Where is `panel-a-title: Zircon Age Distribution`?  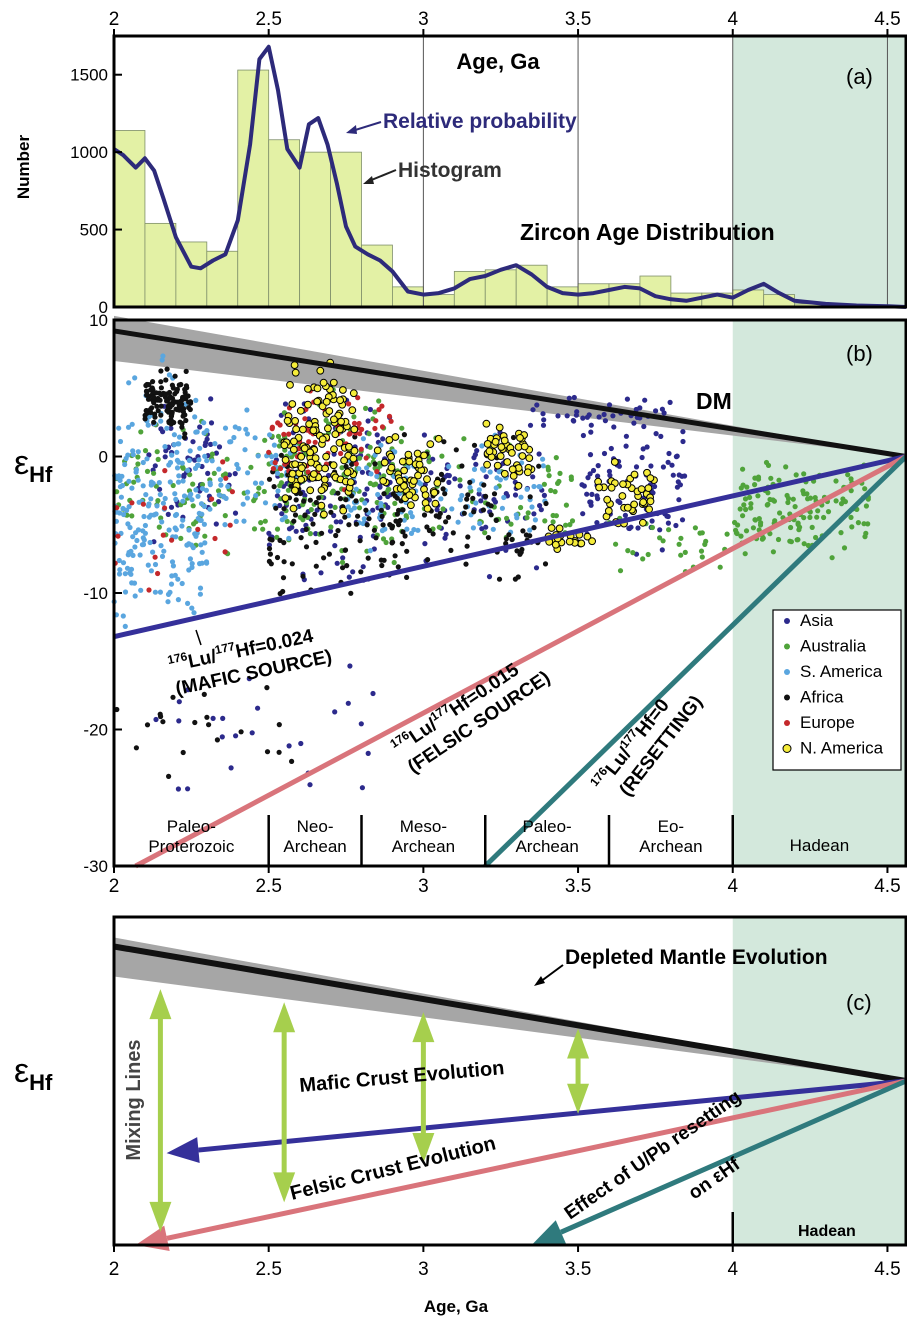
panel-a-title: Zircon Age Distribution is located at coordinates (647, 232).